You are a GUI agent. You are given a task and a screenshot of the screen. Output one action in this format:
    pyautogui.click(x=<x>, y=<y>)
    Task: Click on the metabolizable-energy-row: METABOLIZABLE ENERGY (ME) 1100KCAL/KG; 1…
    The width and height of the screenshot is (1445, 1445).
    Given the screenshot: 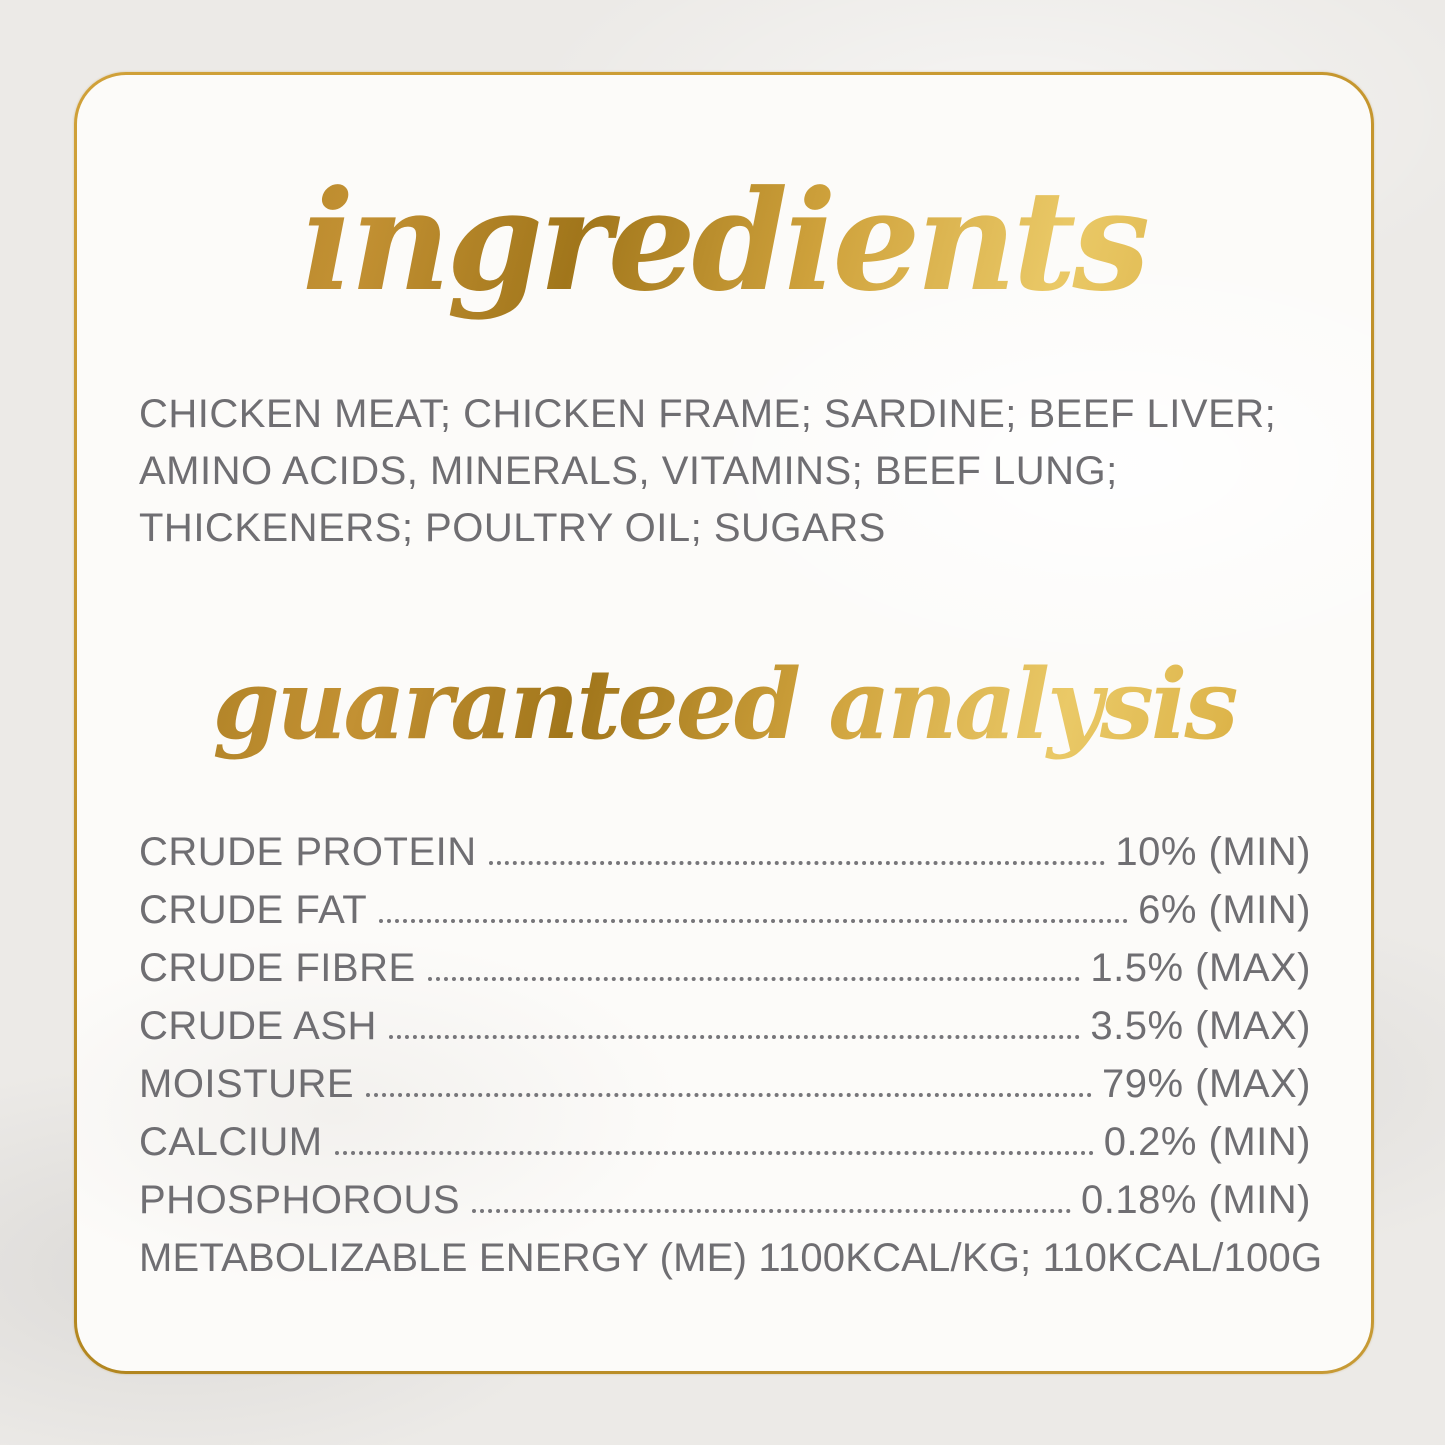 What is the action you would take?
    pyautogui.click(x=731, y=1258)
    